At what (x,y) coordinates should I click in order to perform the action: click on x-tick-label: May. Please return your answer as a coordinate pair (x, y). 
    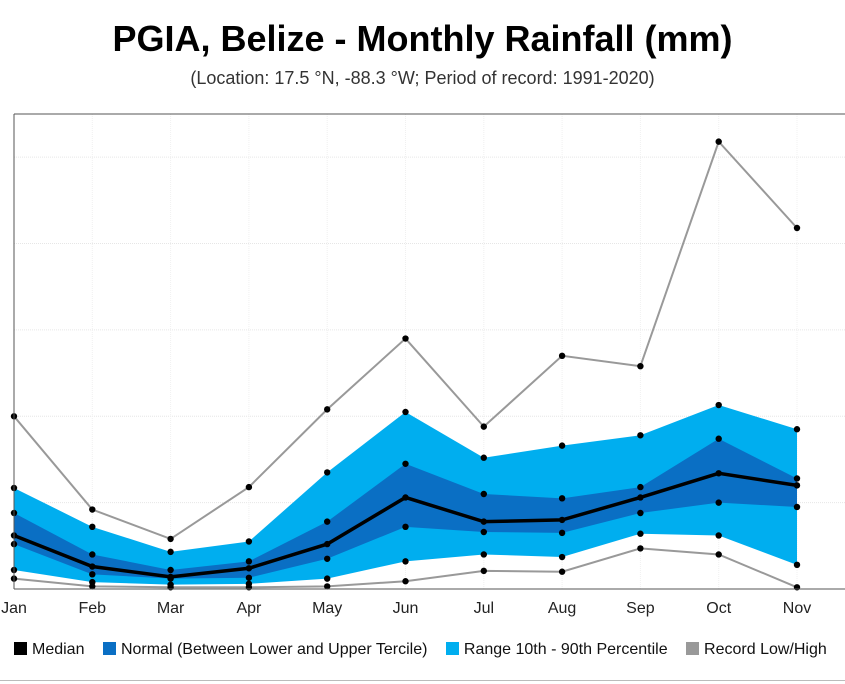
    Looking at the image, I should click on (327, 608).